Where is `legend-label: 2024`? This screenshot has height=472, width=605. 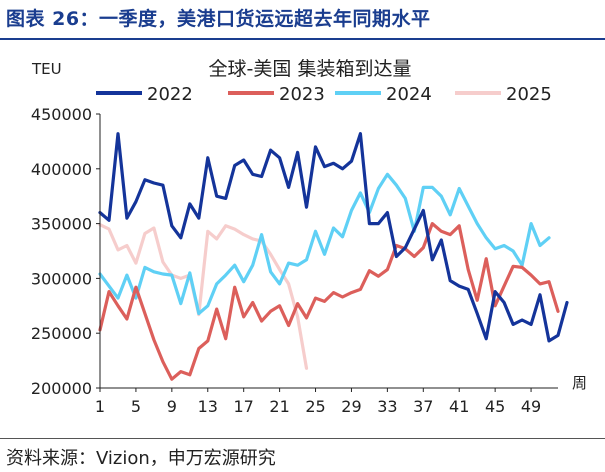
legend-label: 2024 is located at coordinates (409, 94).